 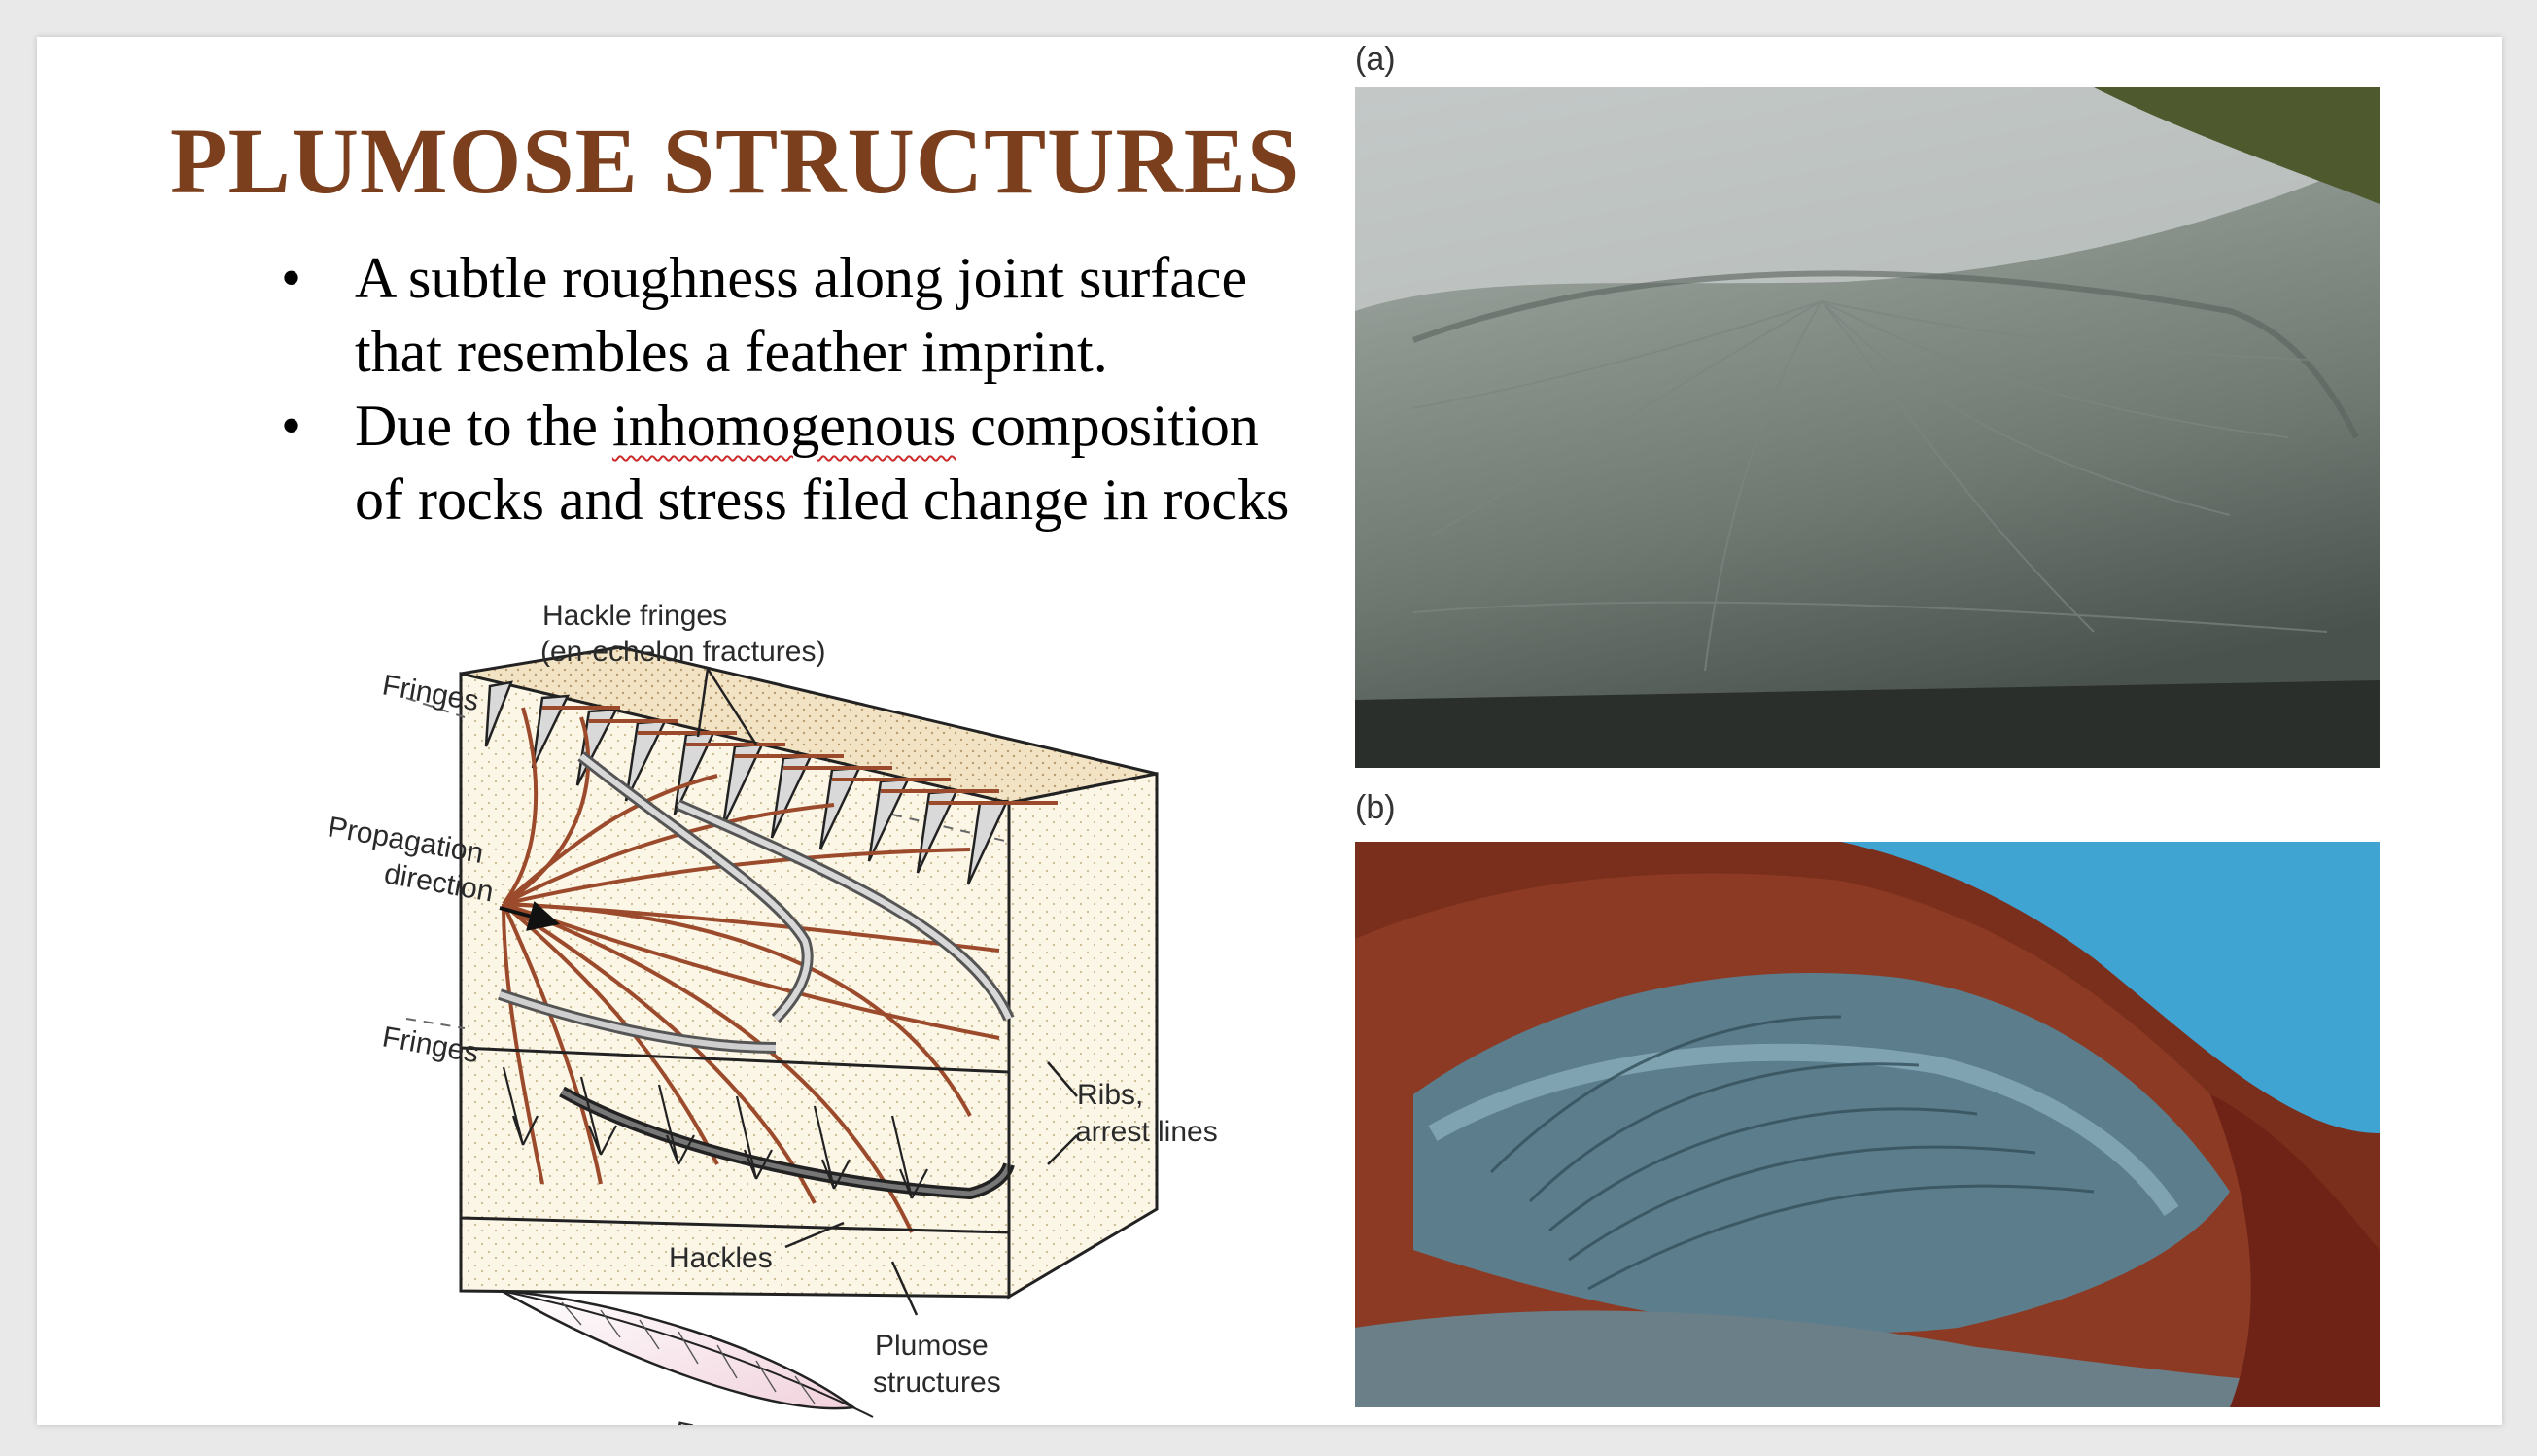 I want to click on photo-b-caption: (b), so click(x=1375, y=807).